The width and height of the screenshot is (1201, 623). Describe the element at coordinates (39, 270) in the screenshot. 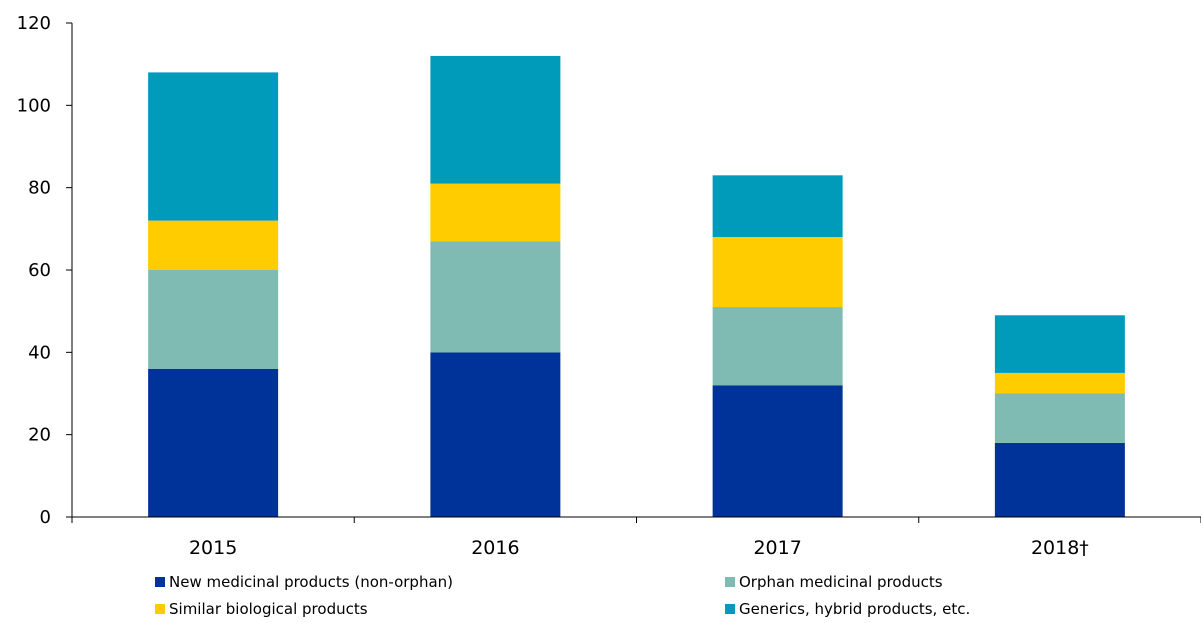

I see `y-tick-label: 60` at that location.